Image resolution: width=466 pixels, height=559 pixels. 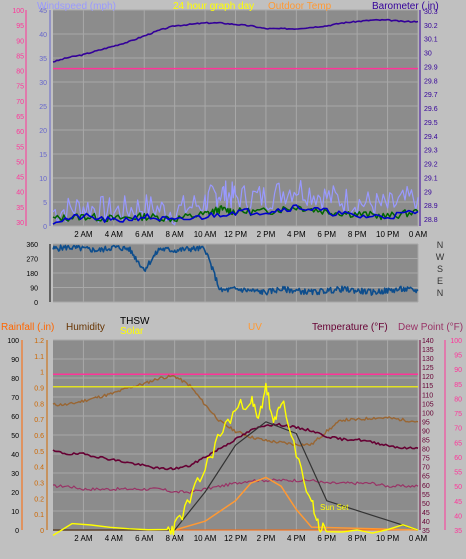 What do you see at coordinates (326, 538) in the screenshot?
I see `x-tick-label: 6 PM` at bounding box center [326, 538].